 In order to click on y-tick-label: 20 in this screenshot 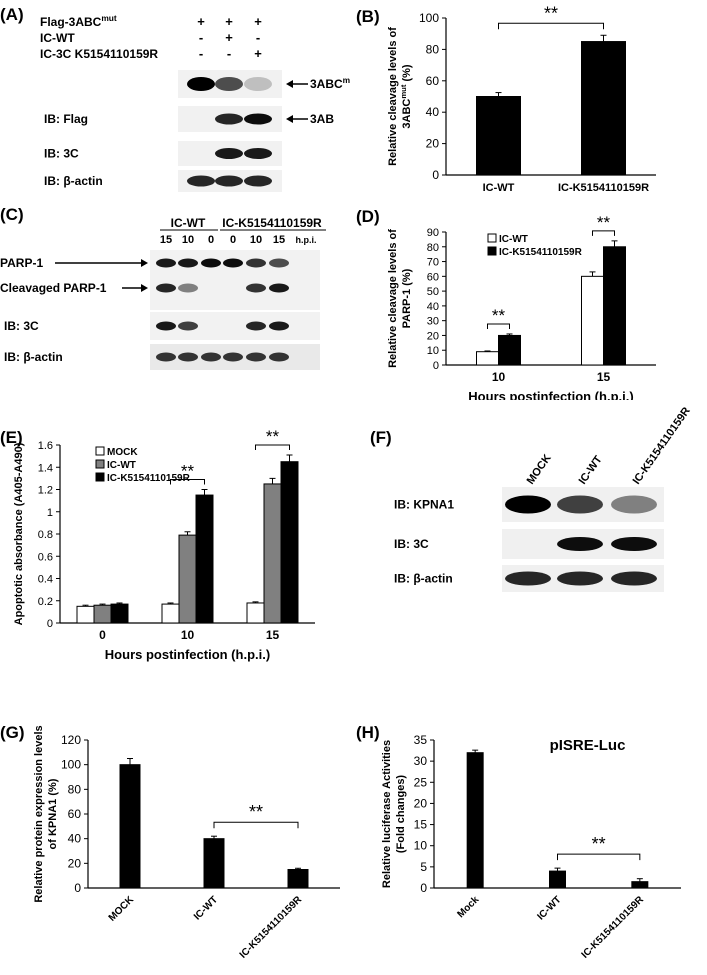, I will do `click(421, 803)`.